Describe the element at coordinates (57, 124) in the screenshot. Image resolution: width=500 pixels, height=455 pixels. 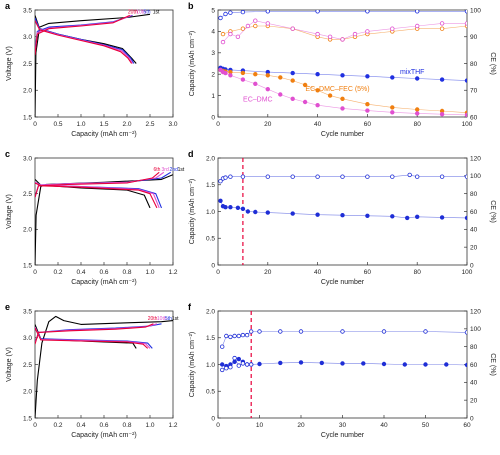
I see `x-tick-label: 0.5` at that location.